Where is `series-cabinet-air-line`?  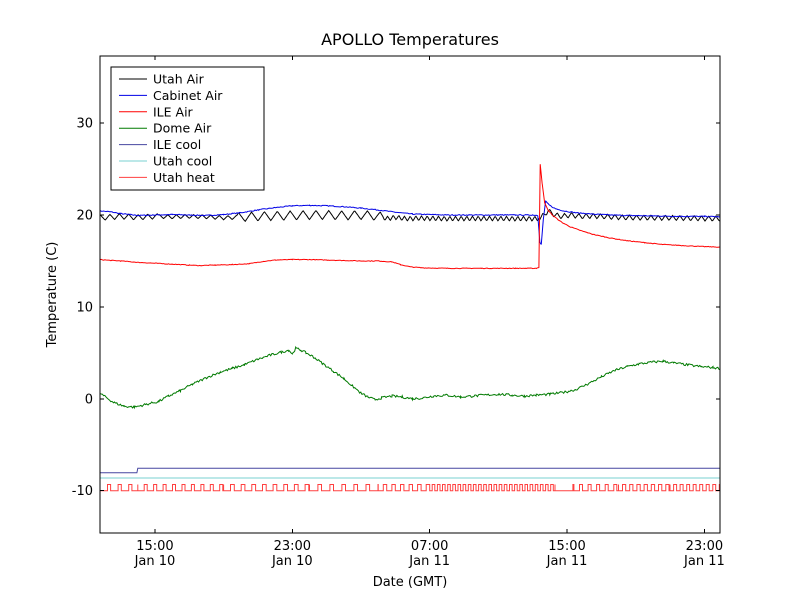 series-cabinet-air-line is located at coordinates (410, 222).